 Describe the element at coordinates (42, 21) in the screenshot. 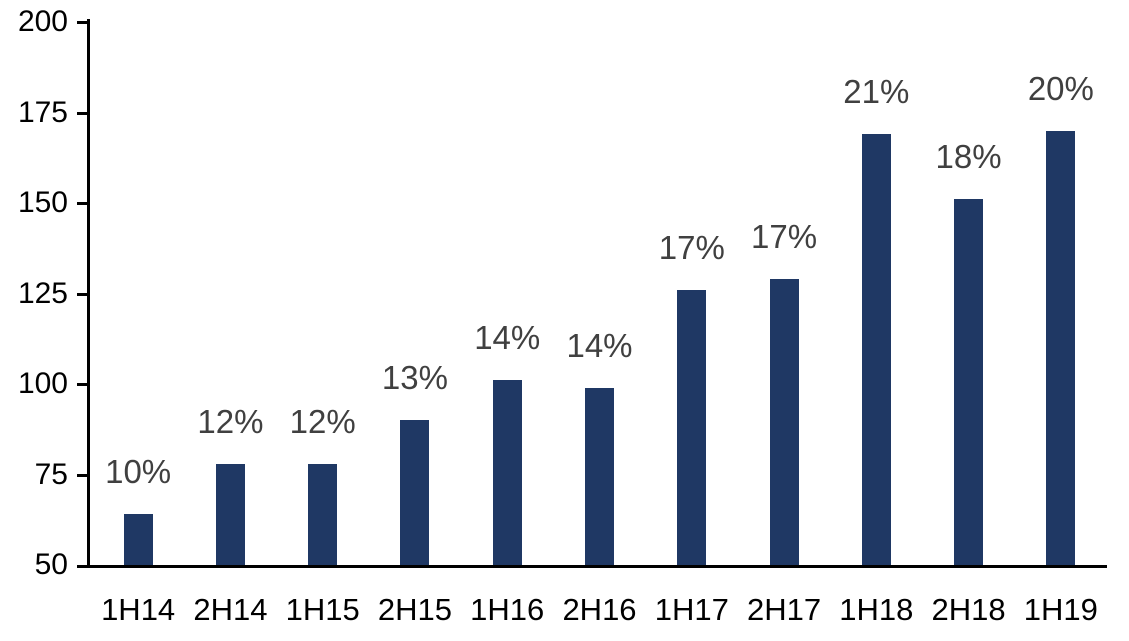

I see `y-axis-tick-label: 200` at that location.